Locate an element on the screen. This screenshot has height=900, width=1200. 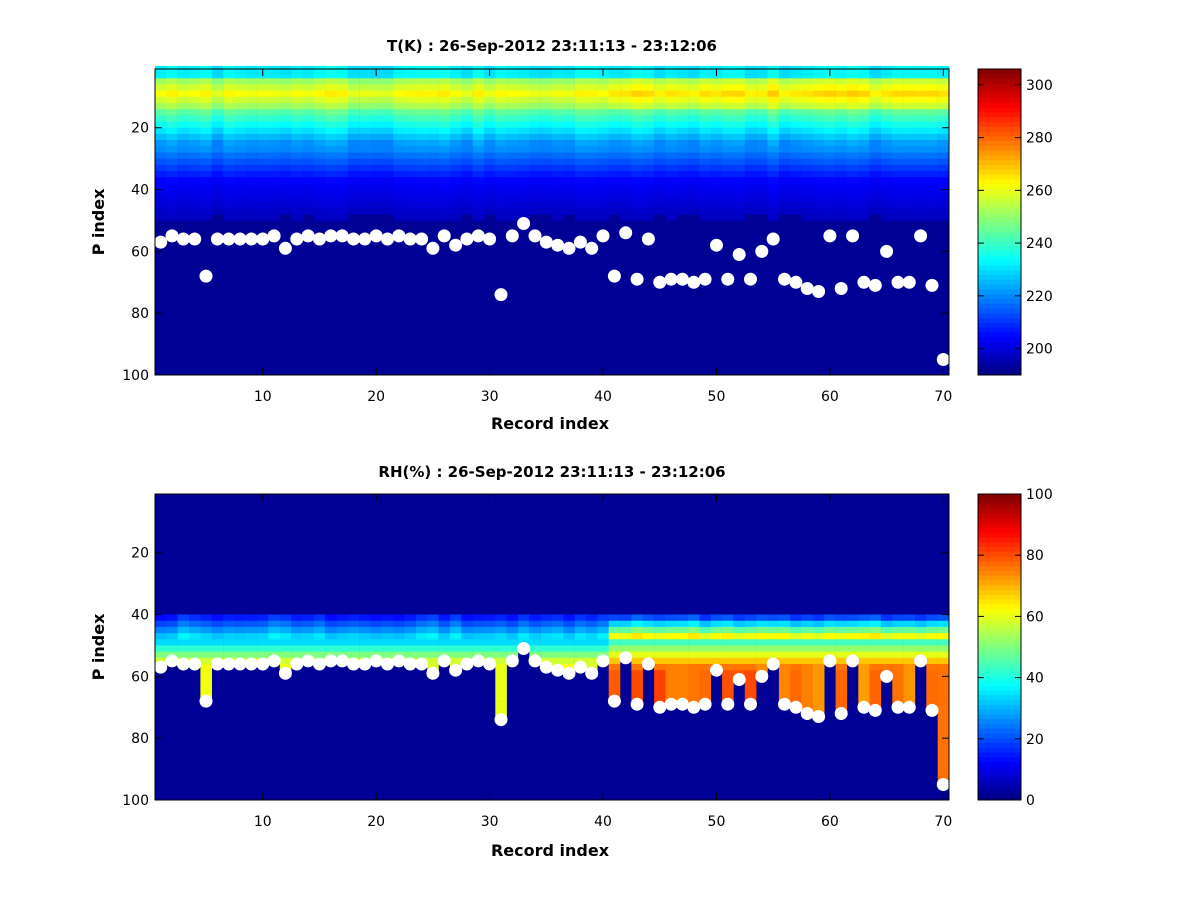
x-tick-label: 70 is located at coordinates (943, 397).